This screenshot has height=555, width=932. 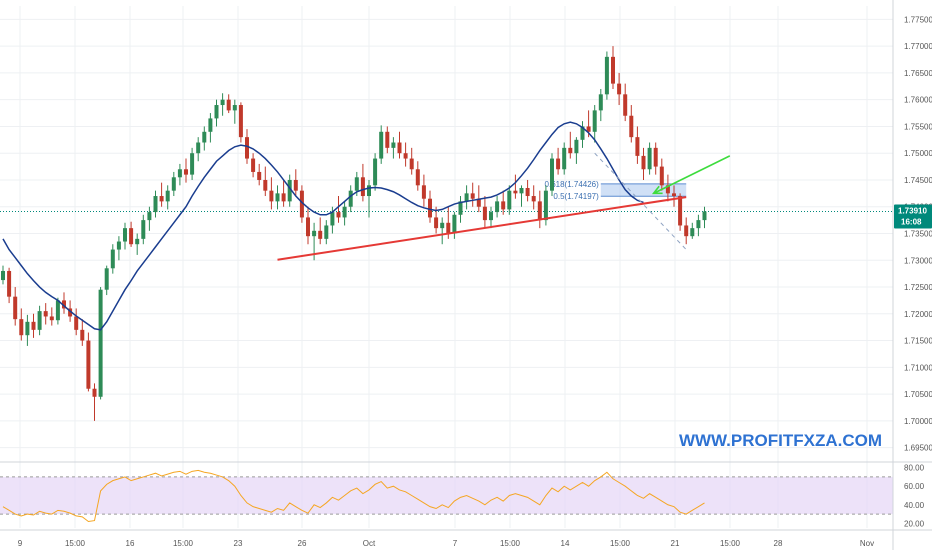 I want to click on price-tick-label: 1.73000, so click(x=918, y=260).